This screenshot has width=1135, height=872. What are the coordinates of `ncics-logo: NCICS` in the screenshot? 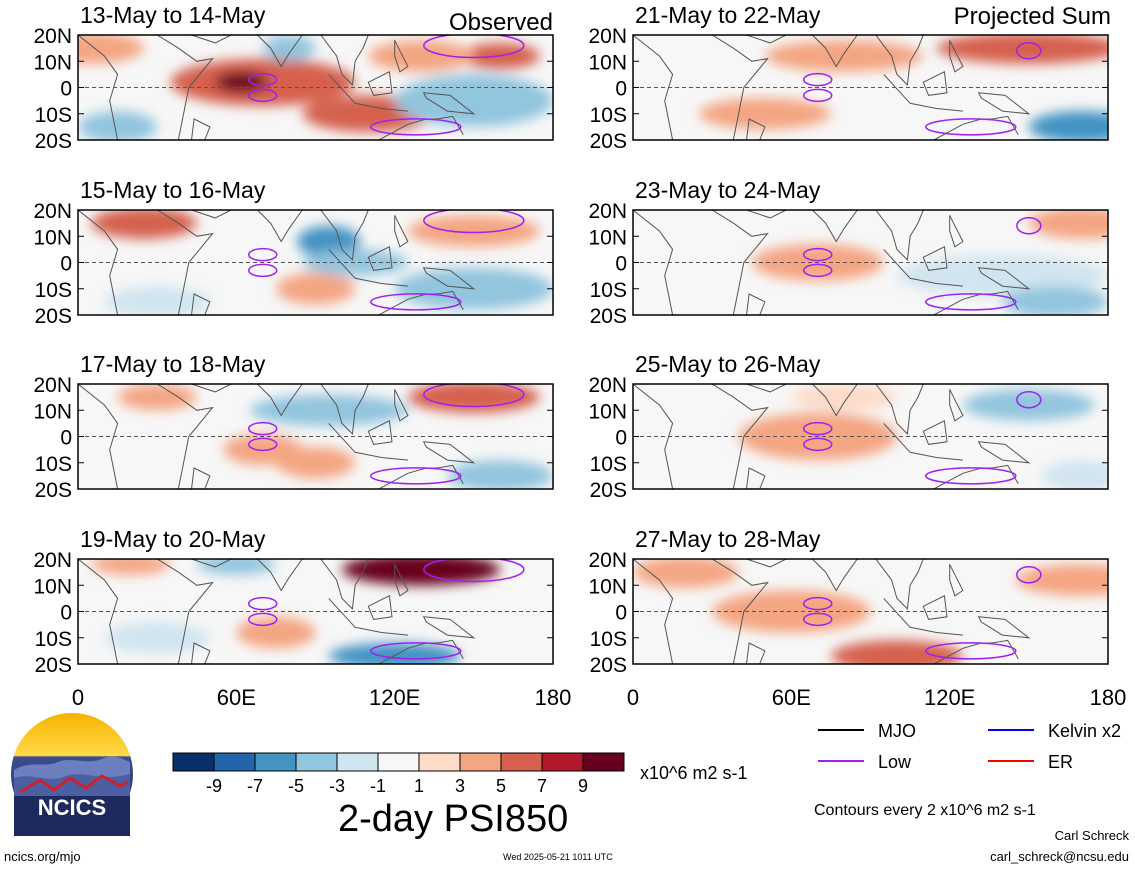 It's located at (72, 774).